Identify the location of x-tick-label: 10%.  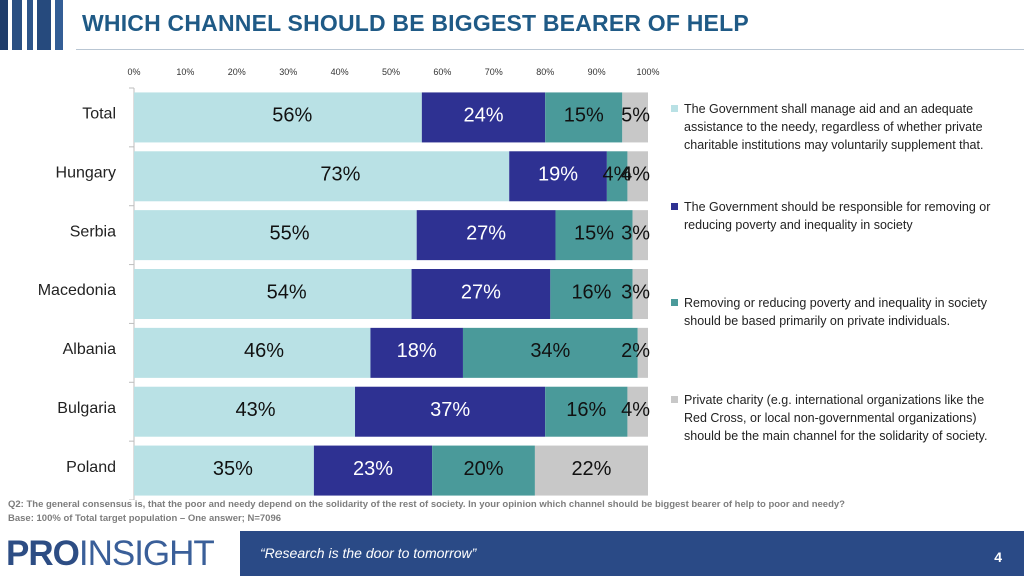
(185, 72).